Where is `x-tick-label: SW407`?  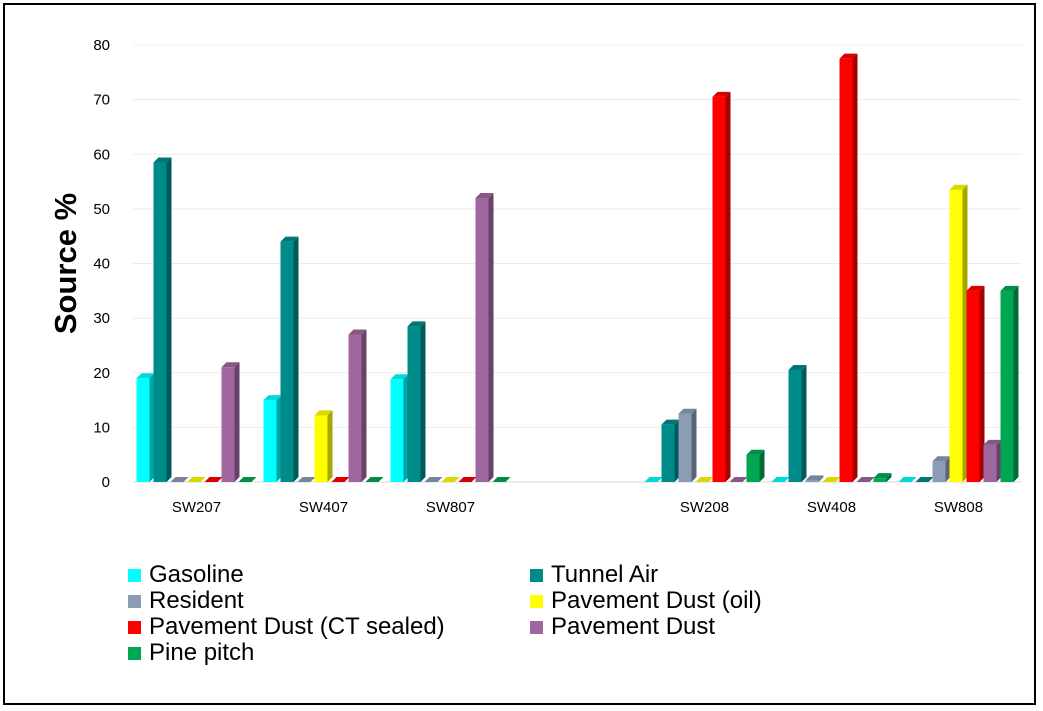
x-tick-label: SW407 is located at coordinates (323, 507).